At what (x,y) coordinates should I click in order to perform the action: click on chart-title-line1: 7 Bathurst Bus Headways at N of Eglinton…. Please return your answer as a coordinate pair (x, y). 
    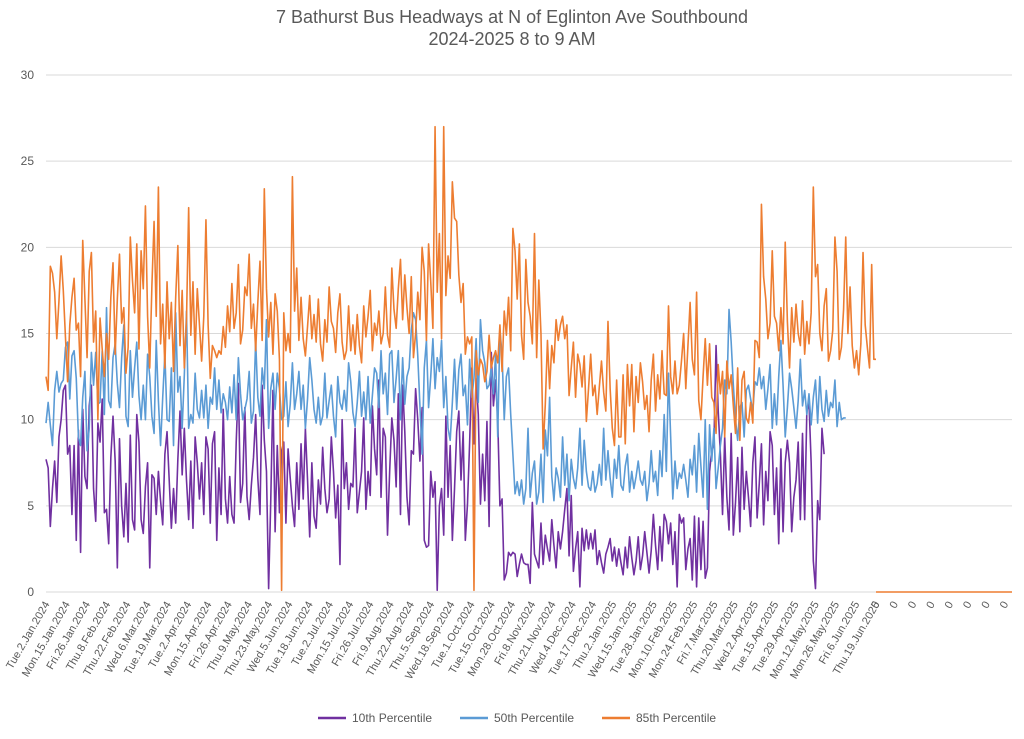
    Looking at the image, I should click on (512, 17).